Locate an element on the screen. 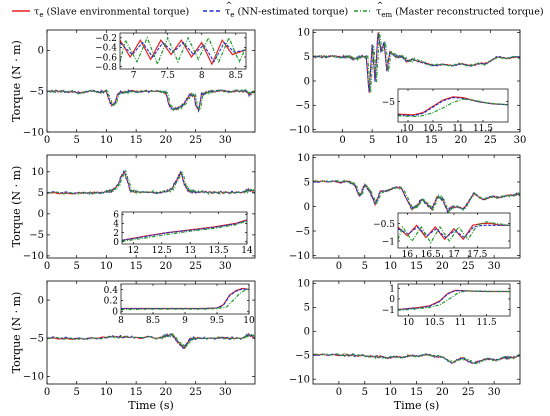 The image size is (550, 416). inset-4: 16 16.5 17 17.5 −0.5 −1 is located at coordinates (442, 236).